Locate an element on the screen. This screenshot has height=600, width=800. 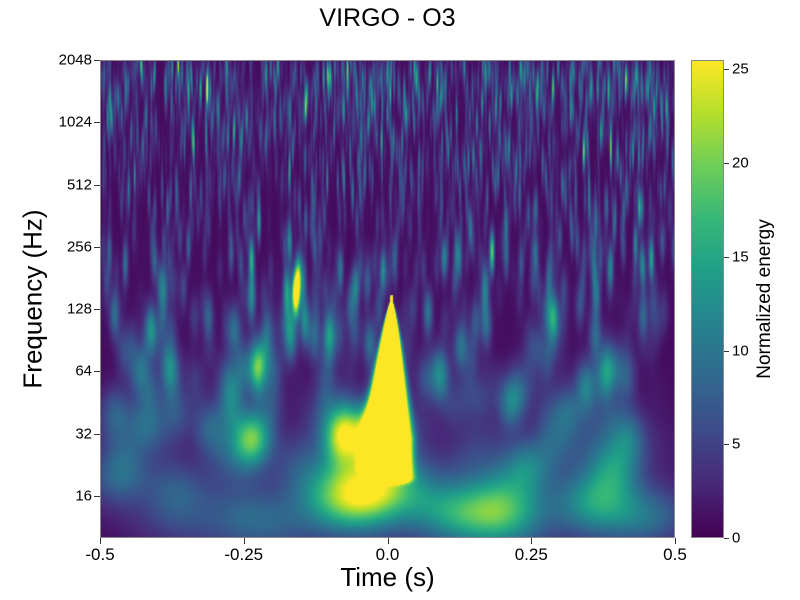
x-tick-label: 0.5 is located at coordinates (675, 554).